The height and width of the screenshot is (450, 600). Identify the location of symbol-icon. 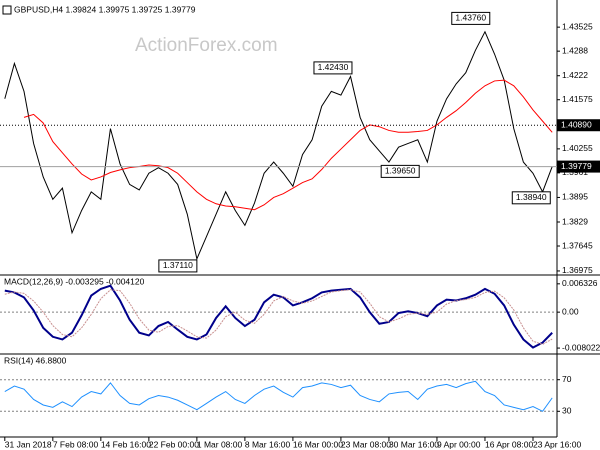
(7, 10).